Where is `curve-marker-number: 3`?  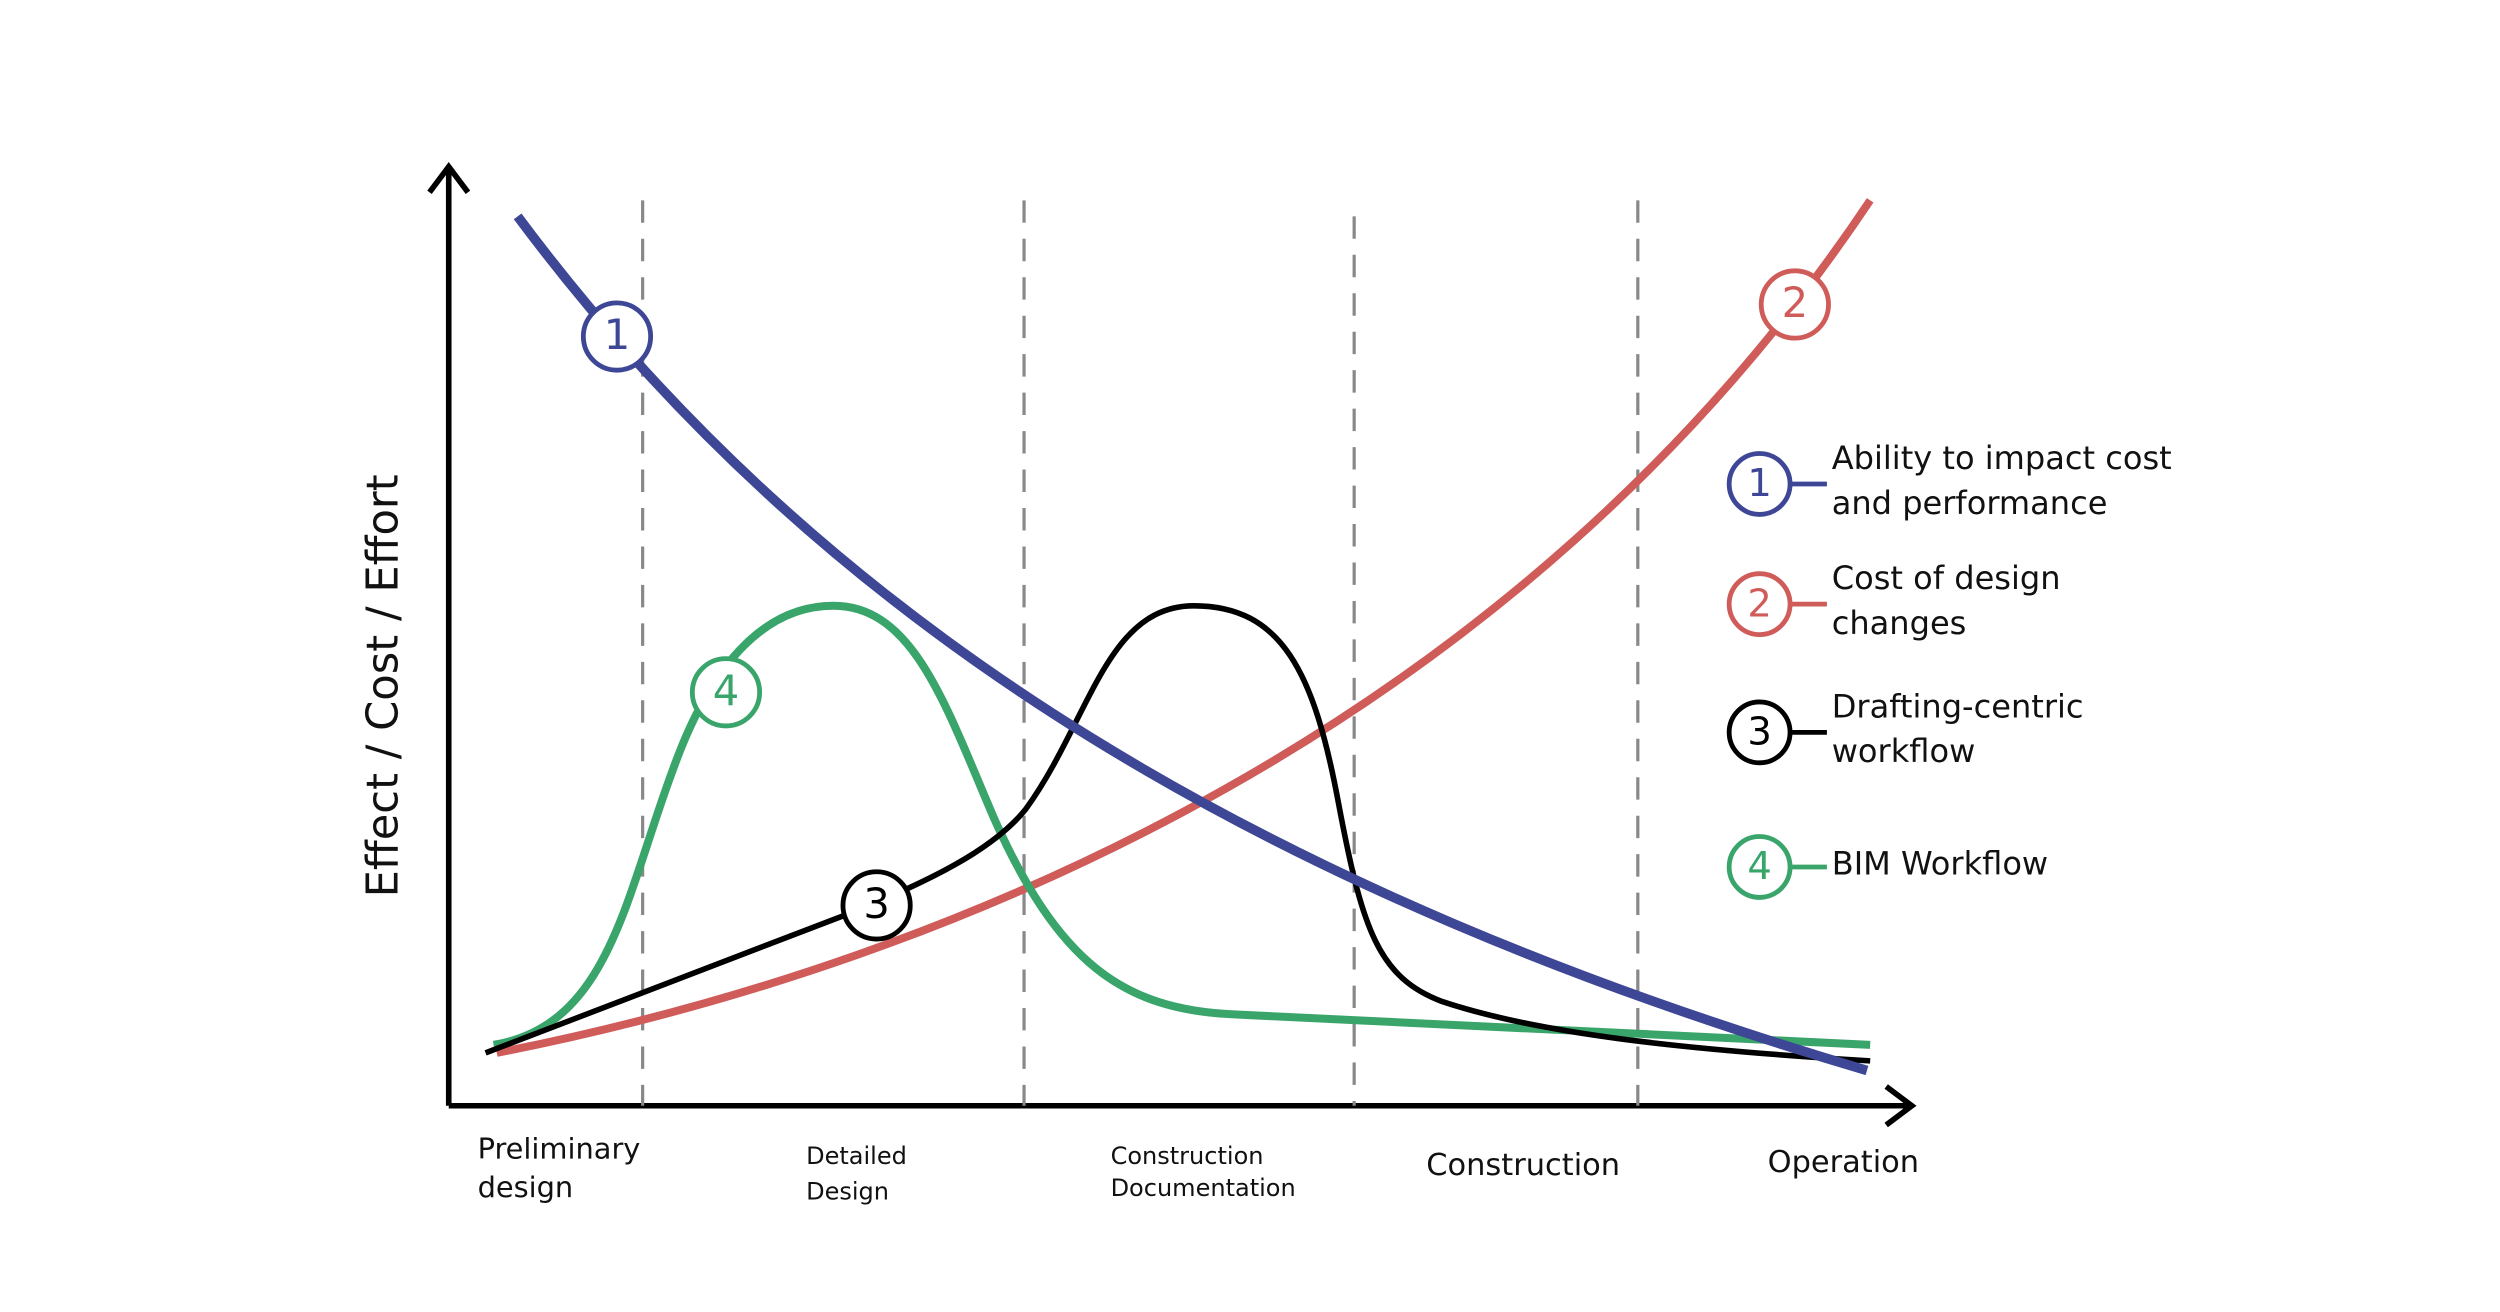 curve-marker-number: 3 is located at coordinates (876, 903).